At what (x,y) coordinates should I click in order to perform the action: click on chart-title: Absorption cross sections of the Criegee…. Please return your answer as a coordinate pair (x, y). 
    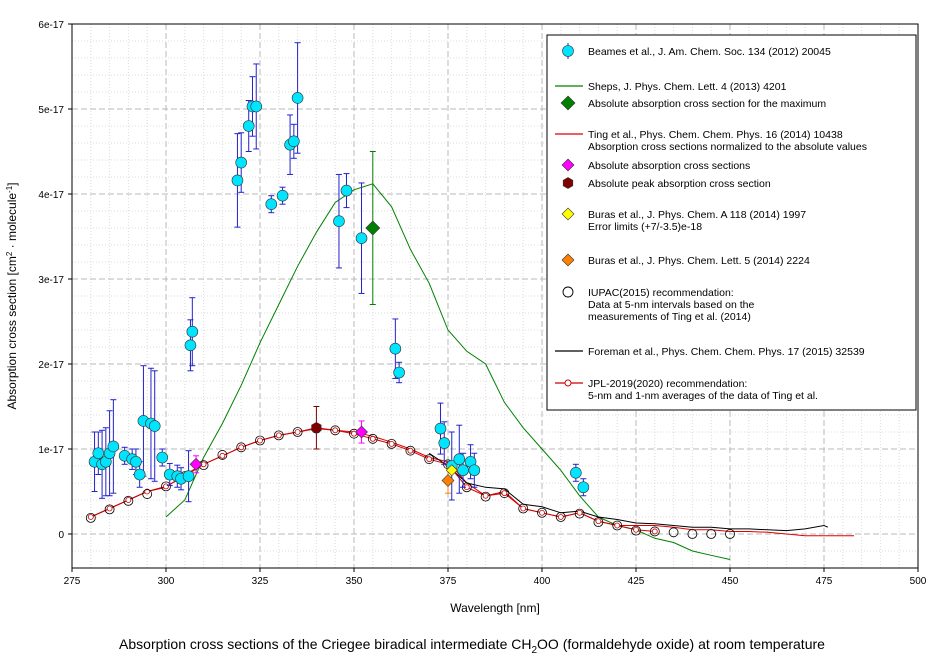
    Looking at the image, I should click on (472, 646).